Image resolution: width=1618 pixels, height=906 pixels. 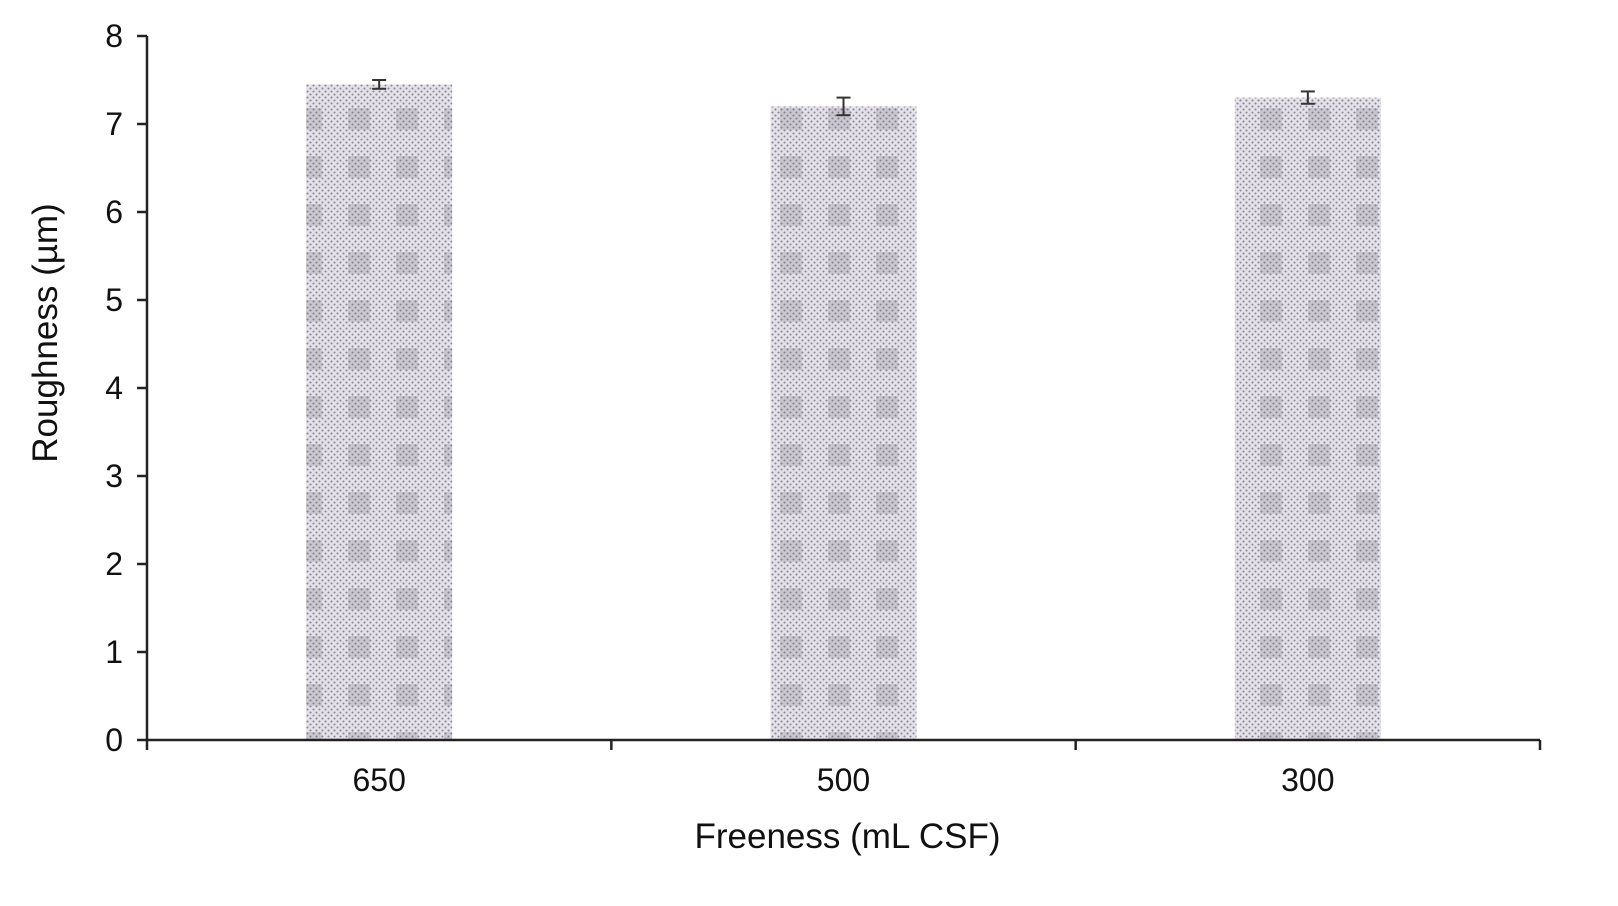 I want to click on y-tick-label: 1, so click(x=114, y=652).